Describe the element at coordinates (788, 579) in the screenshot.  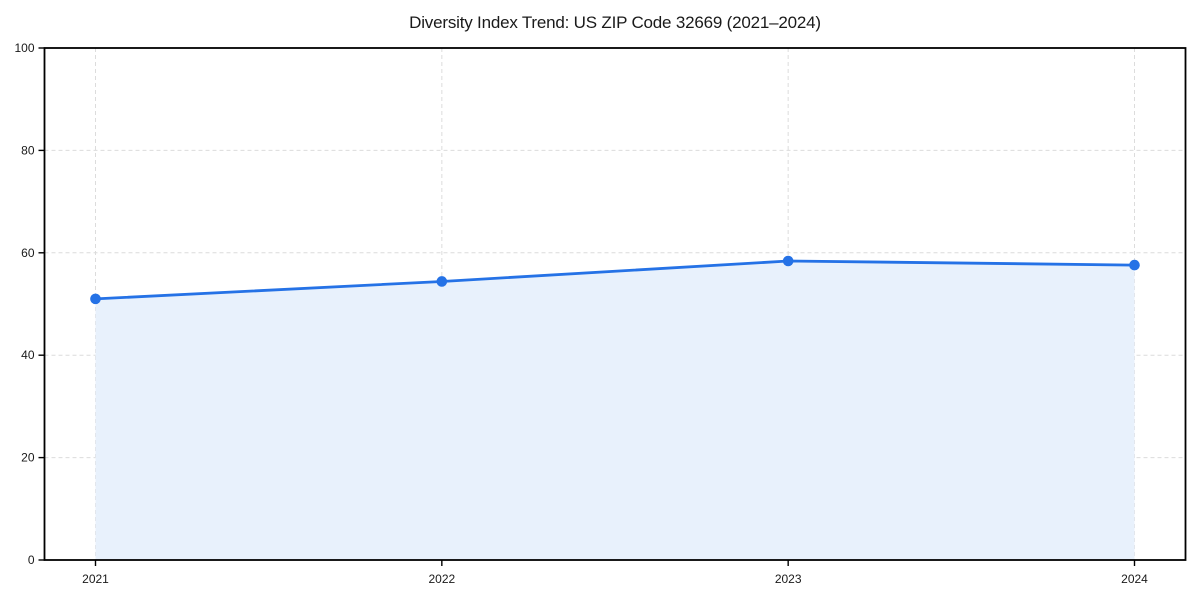
I see `x-tick-label: 2023` at that location.